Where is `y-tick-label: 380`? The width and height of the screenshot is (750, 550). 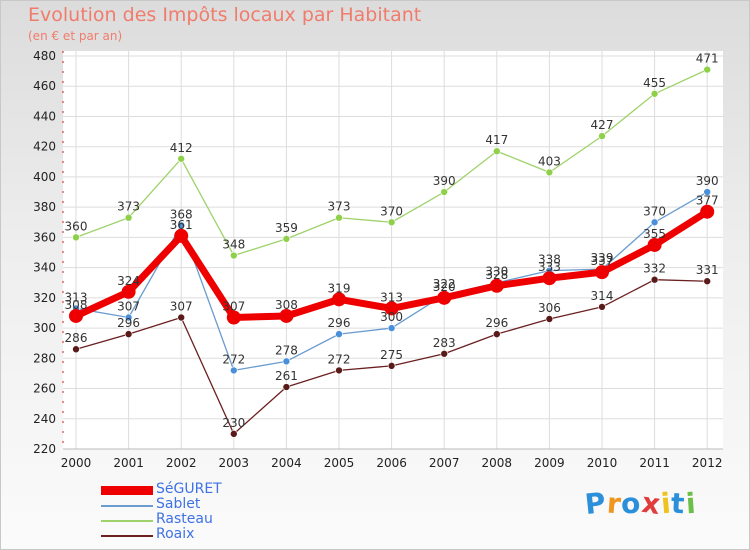 y-tick-label: 380 is located at coordinates (44, 207).